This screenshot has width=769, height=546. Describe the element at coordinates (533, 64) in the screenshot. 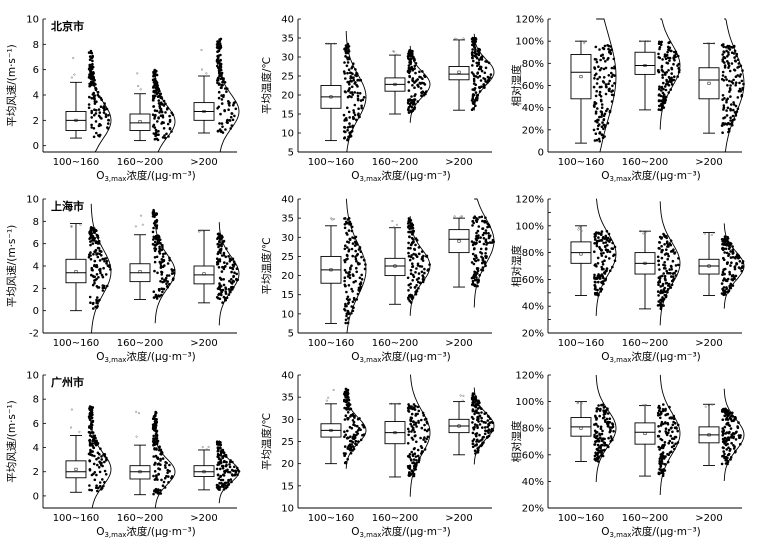

I see `y-tick-label: 80%` at that location.